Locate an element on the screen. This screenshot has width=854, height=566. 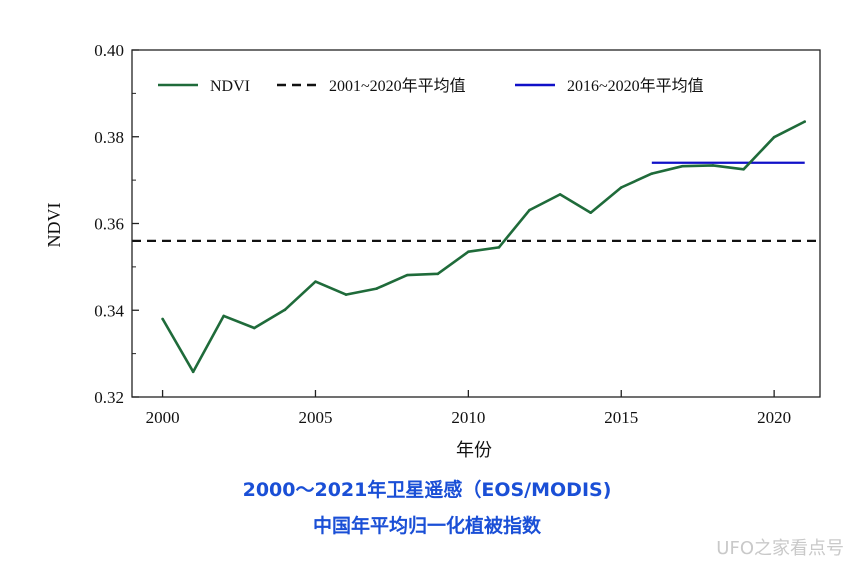
watermark-text: UFO之家看点号 is located at coordinates (780, 548).